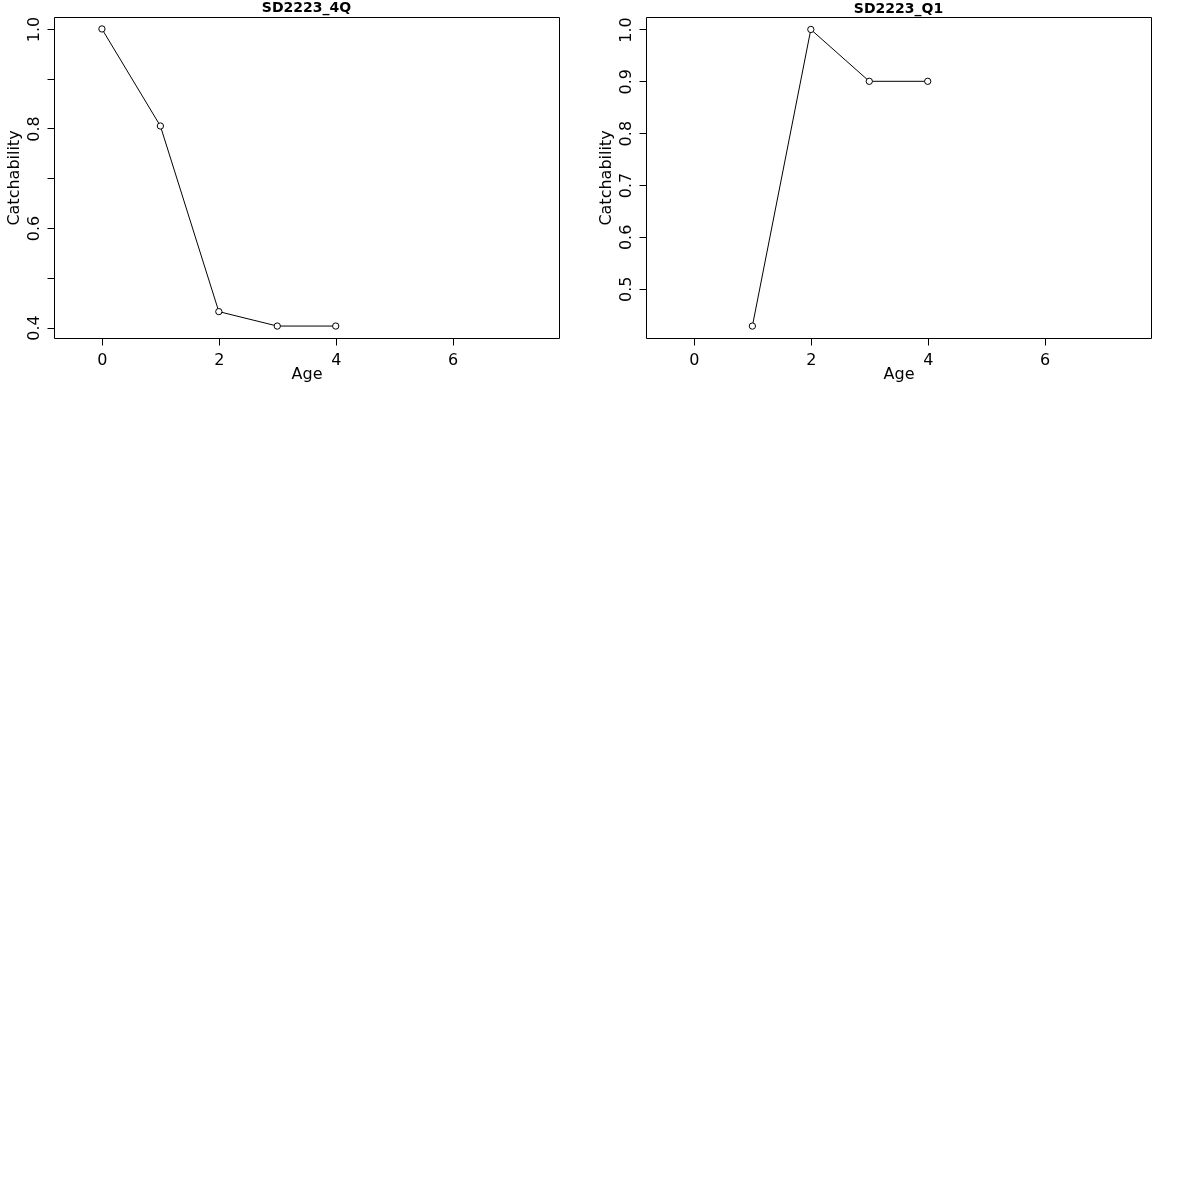 Image resolution: width=1200 pixels, height=1200 pixels. What do you see at coordinates (625, 289) in the screenshot?
I see `y-tick-label: 0.5` at bounding box center [625, 289].